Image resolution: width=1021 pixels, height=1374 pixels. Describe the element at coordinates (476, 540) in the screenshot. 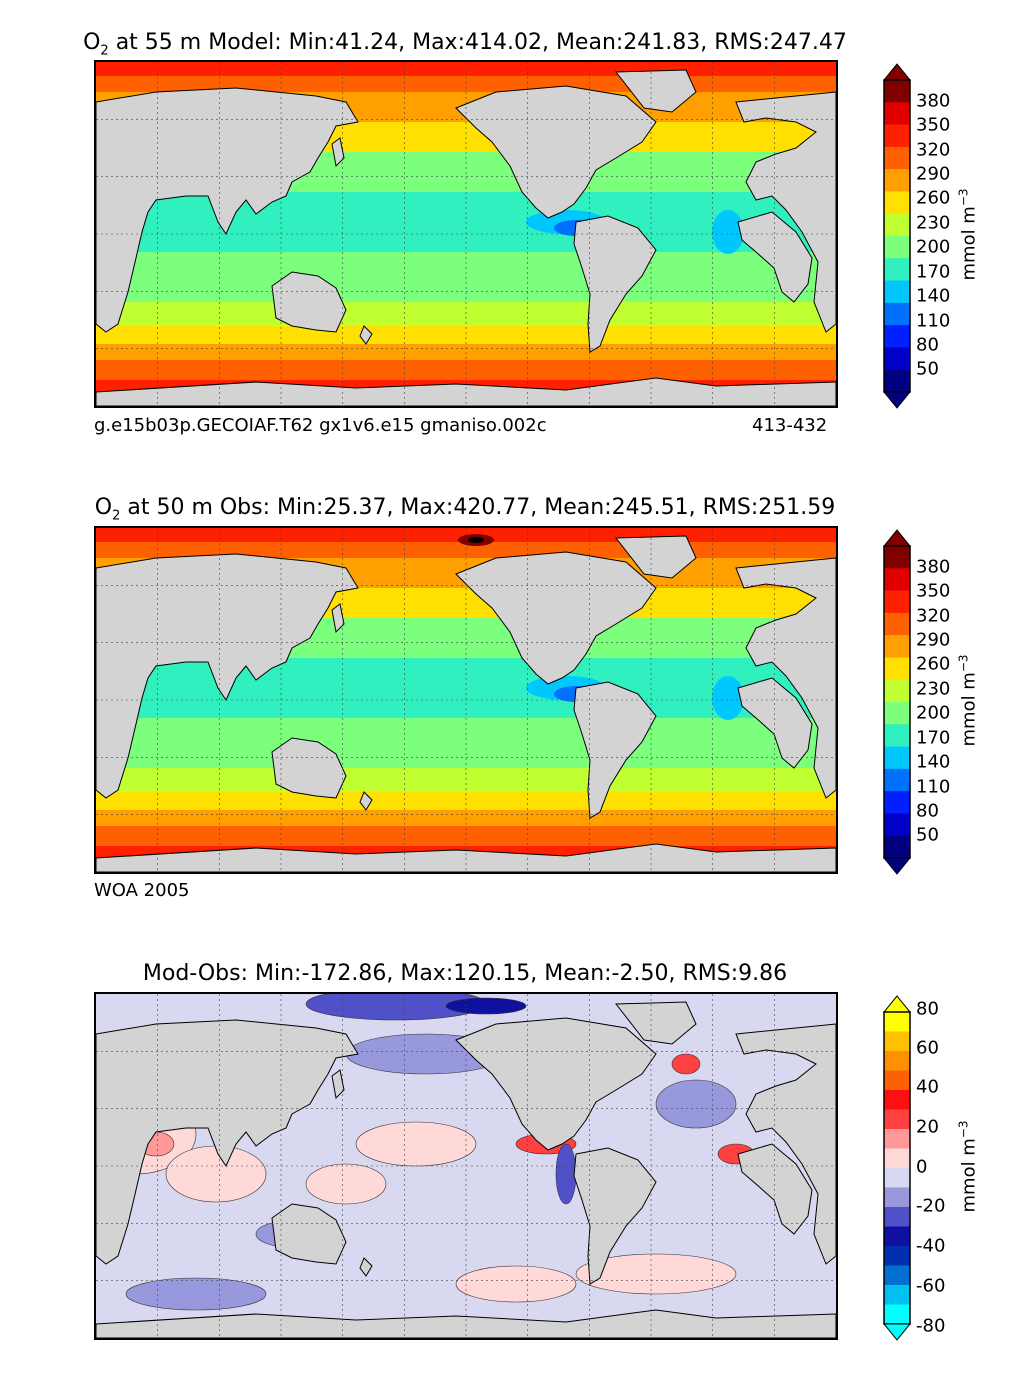

I see `high-oxygen-zone` at that location.